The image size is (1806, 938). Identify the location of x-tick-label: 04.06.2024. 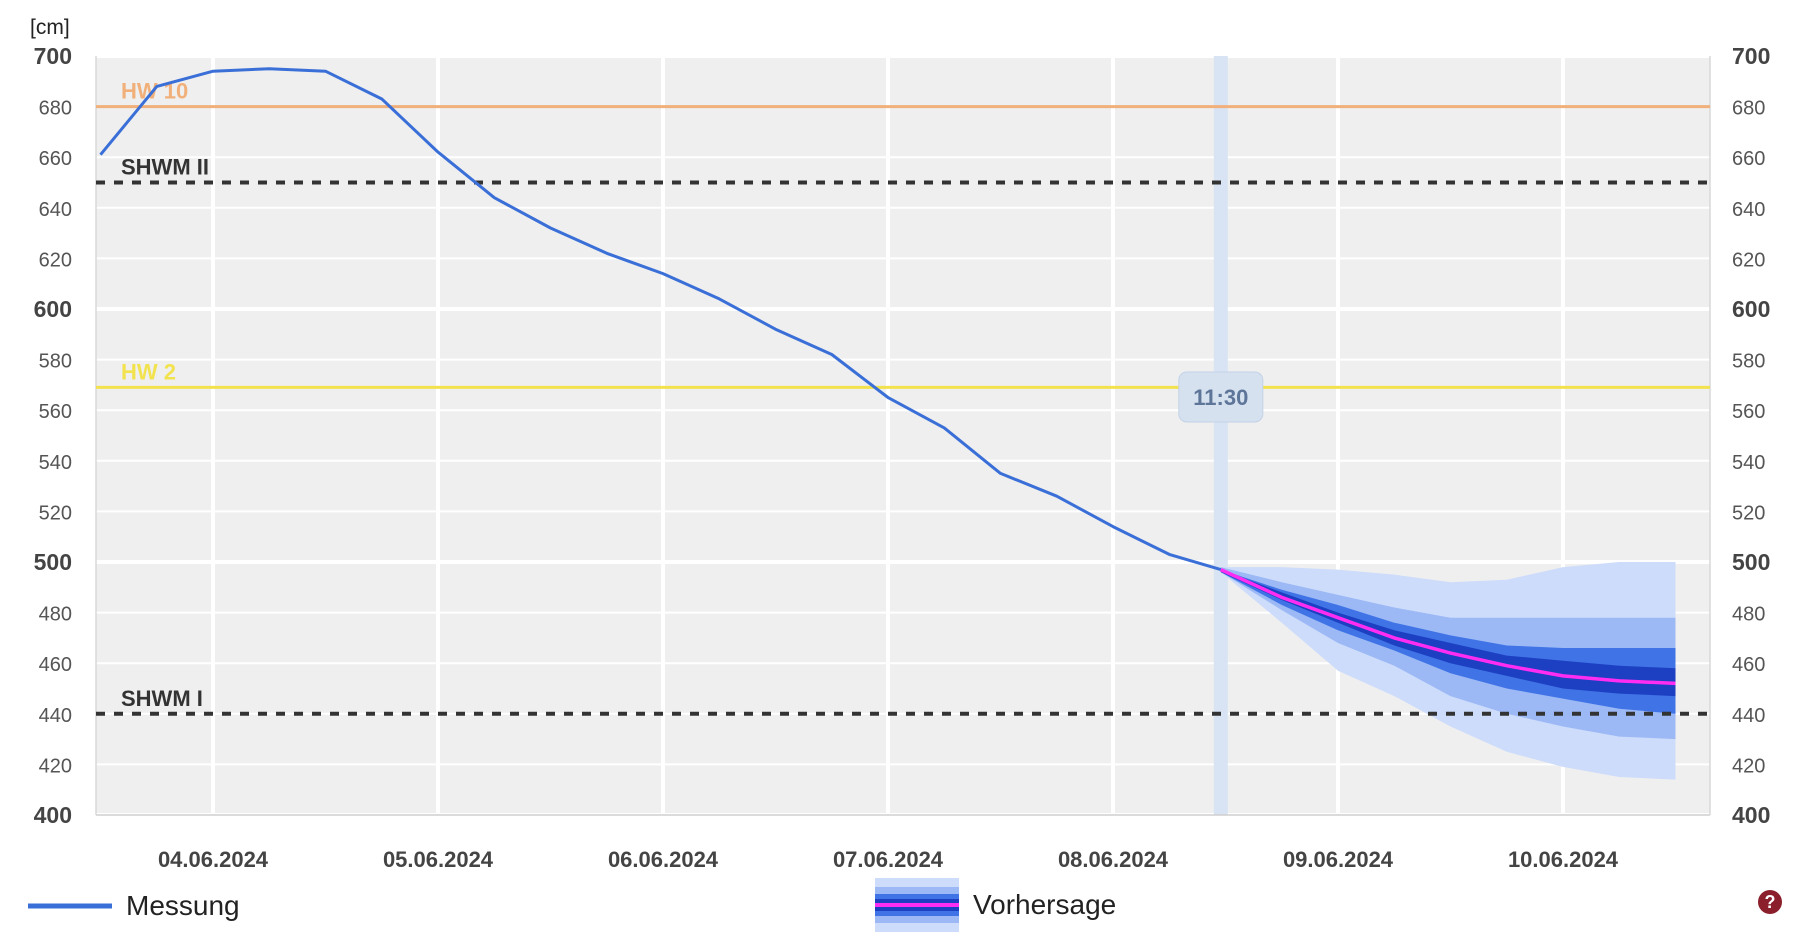
(213, 859).